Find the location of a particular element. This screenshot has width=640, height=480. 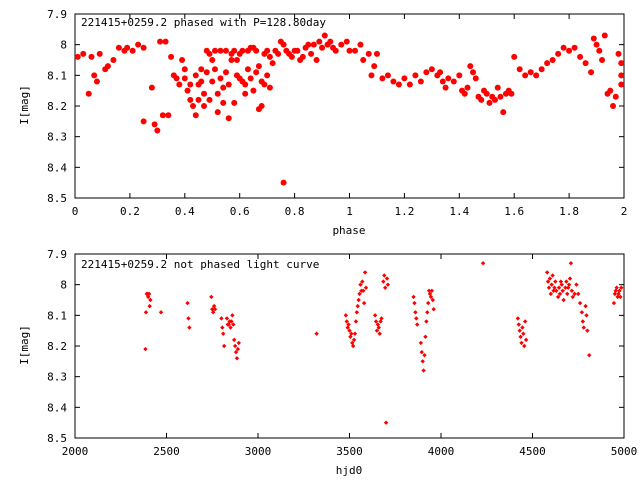

unphased-x-tick-label: 2500 is located at coordinates (166, 451).